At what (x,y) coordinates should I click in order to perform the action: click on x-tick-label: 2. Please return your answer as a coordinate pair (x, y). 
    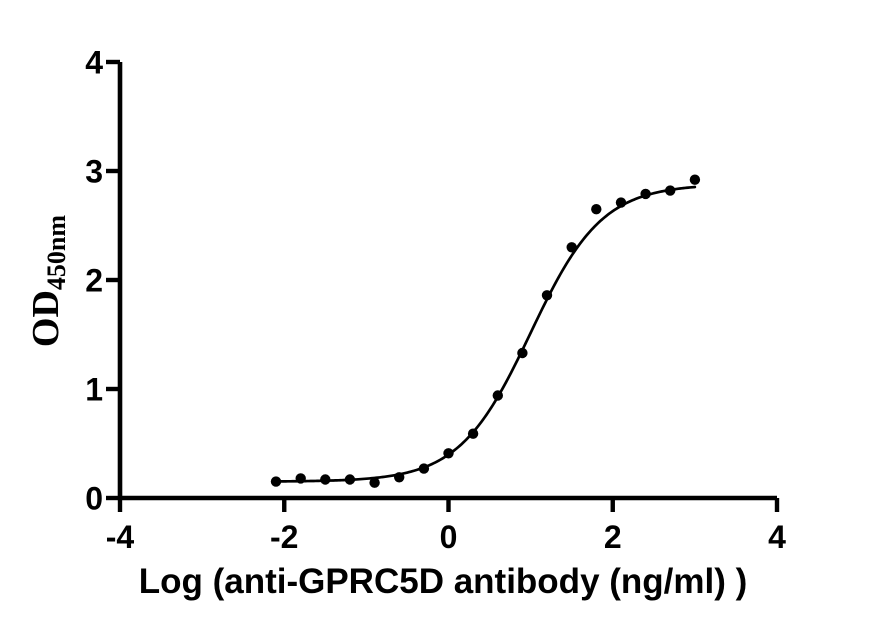
    Looking at the image, I should click on (613, 537).